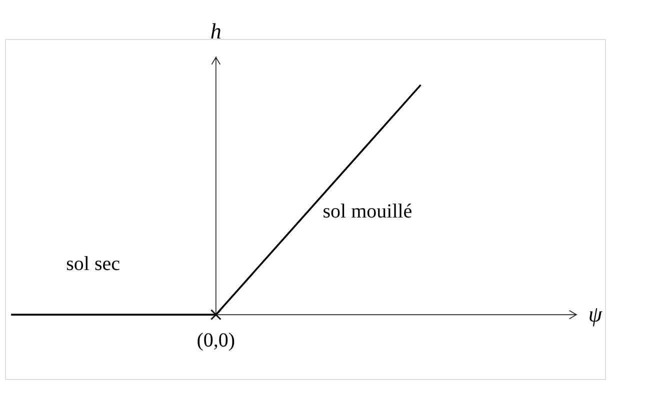 The image size is (663, 416). What do you see at coordinates (367, 211) in the screenshot?
I see `annotation: sol mouillé` at bounding box center [367, 211].